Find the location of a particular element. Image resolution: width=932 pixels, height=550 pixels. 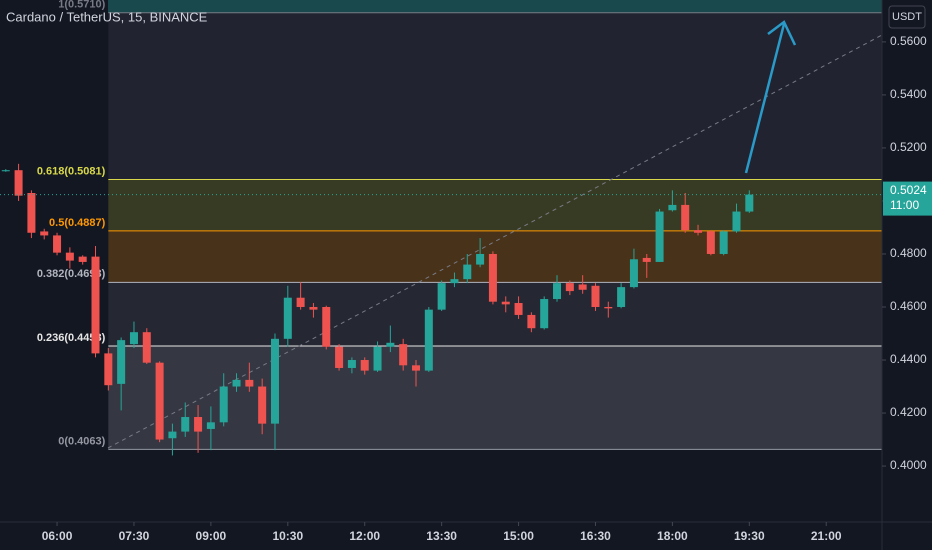

x-tick-label: 19:30 is located at coordinates (749, 536).